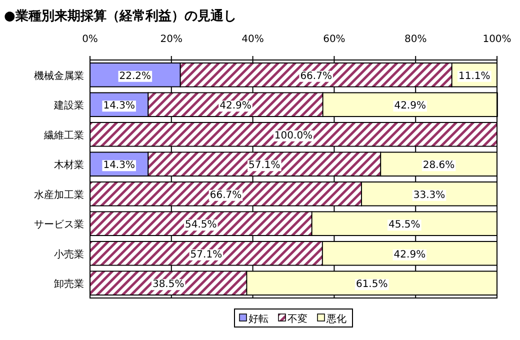  Describe the element at coordinates (336, 319) in the screenshot. I see `legend-label: 悪化` at that location.